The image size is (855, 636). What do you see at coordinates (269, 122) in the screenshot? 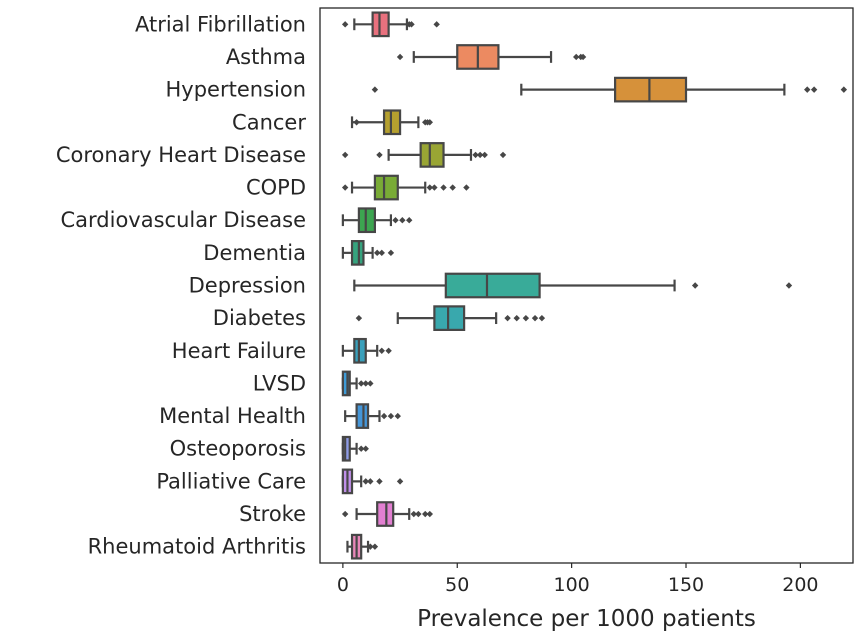
I see `category-label: Cancer` at bounding box center [269, 122].